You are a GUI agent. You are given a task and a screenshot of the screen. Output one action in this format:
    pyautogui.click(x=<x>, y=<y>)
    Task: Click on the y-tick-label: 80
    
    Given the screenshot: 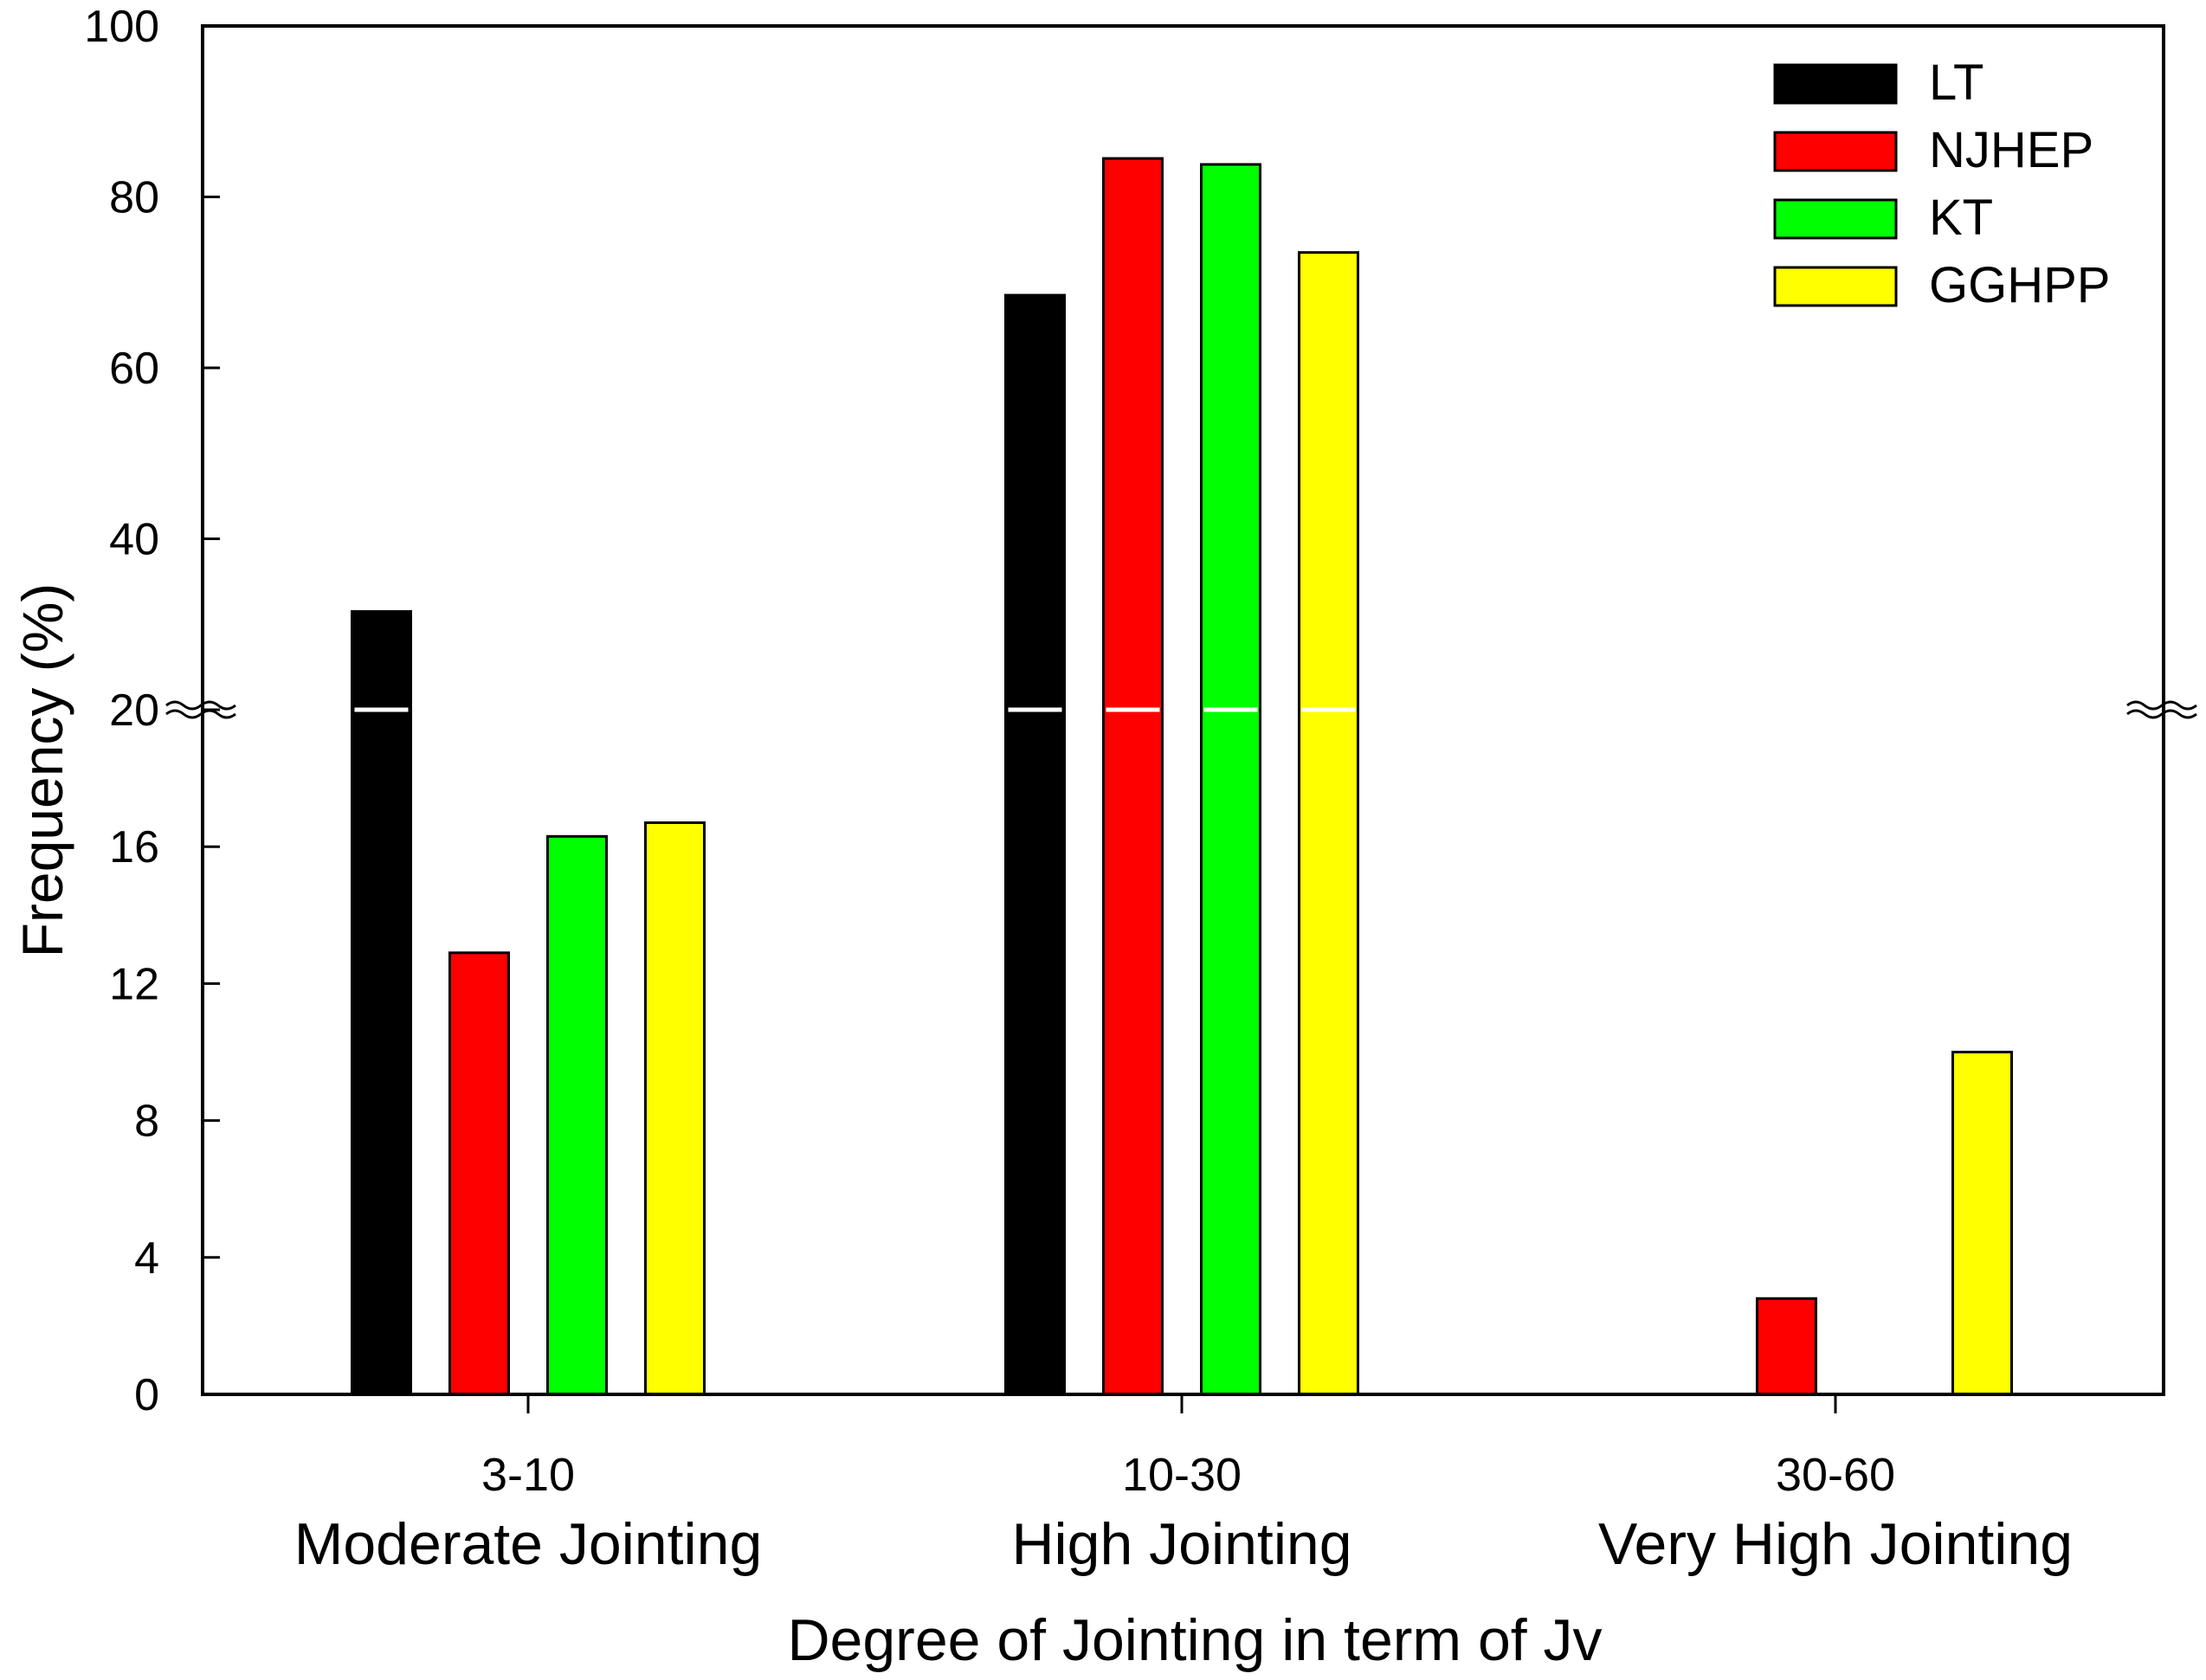 What is the action you would take?
    pyautogui.click(x=134, y=198)
    